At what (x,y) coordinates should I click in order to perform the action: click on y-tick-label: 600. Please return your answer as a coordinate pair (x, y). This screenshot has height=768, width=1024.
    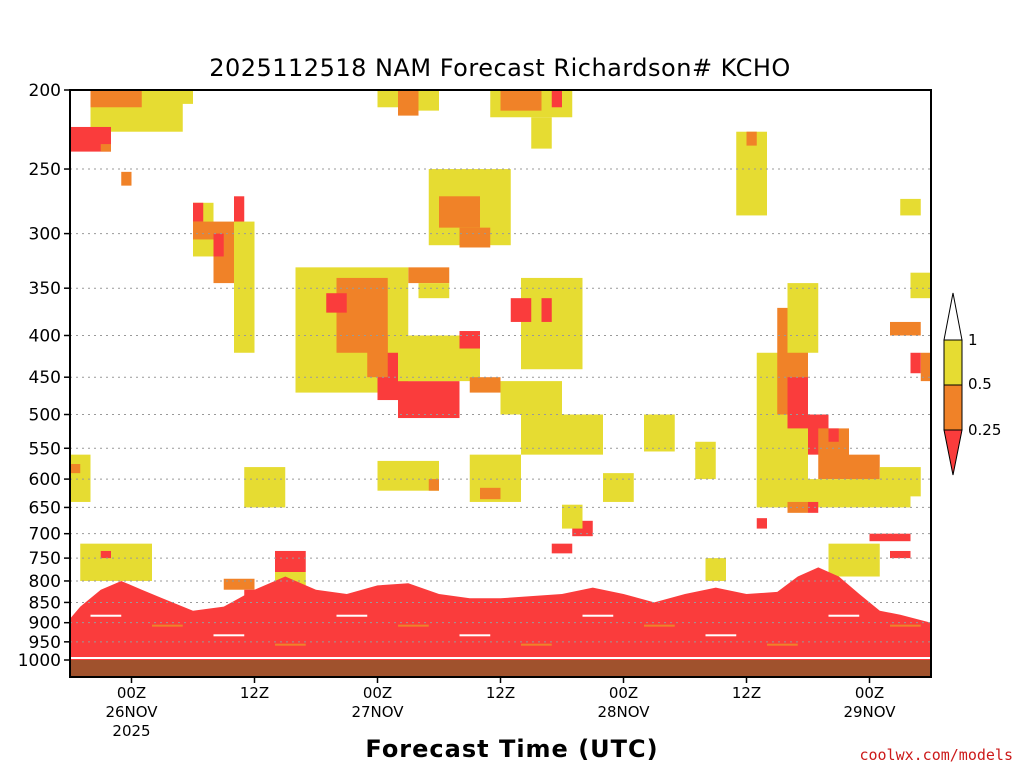
    Looking at the image, I should click on (45, 480).